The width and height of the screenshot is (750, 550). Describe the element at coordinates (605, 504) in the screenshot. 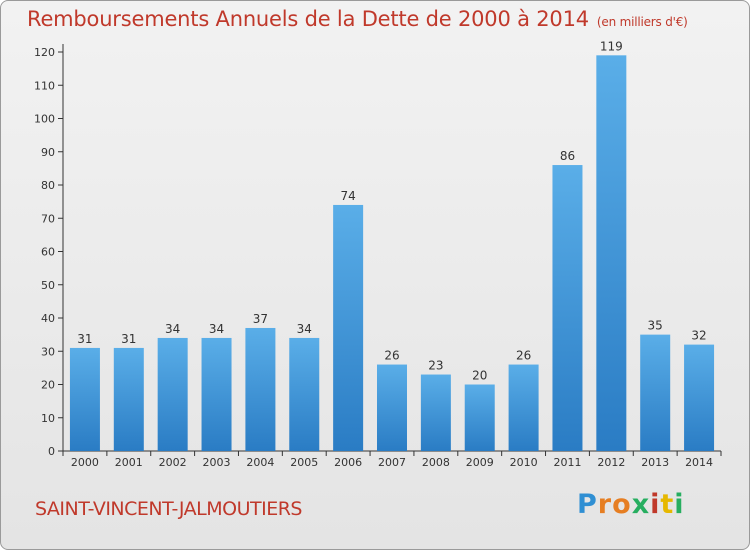

I see `logo-letter: r` at that location.